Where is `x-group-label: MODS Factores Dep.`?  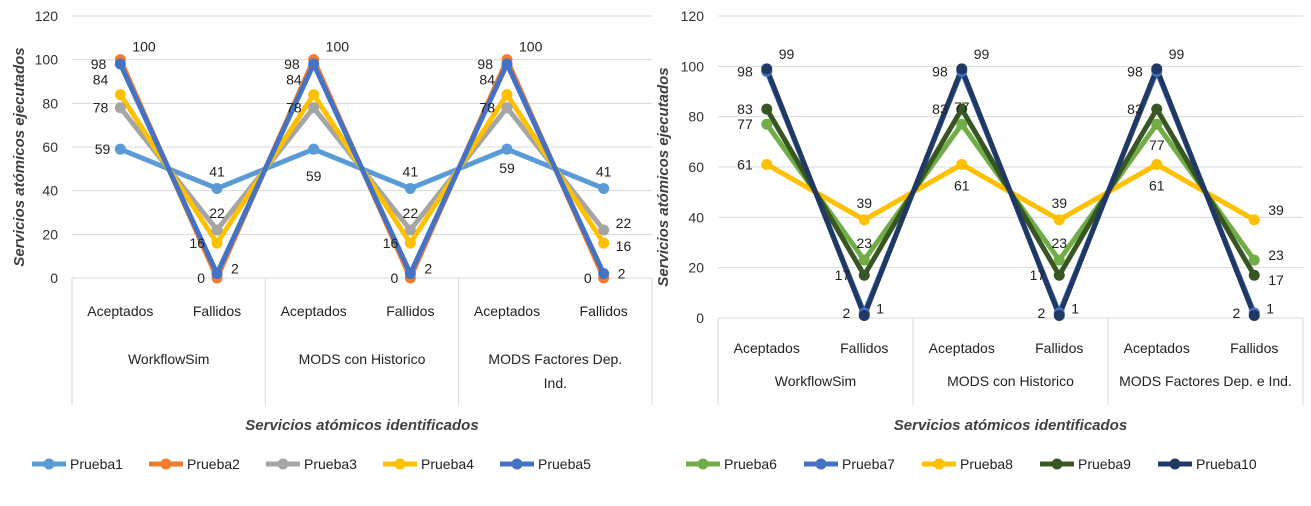 x-group-label: MODS Factores Dep. is located at coordinates (555, 359).